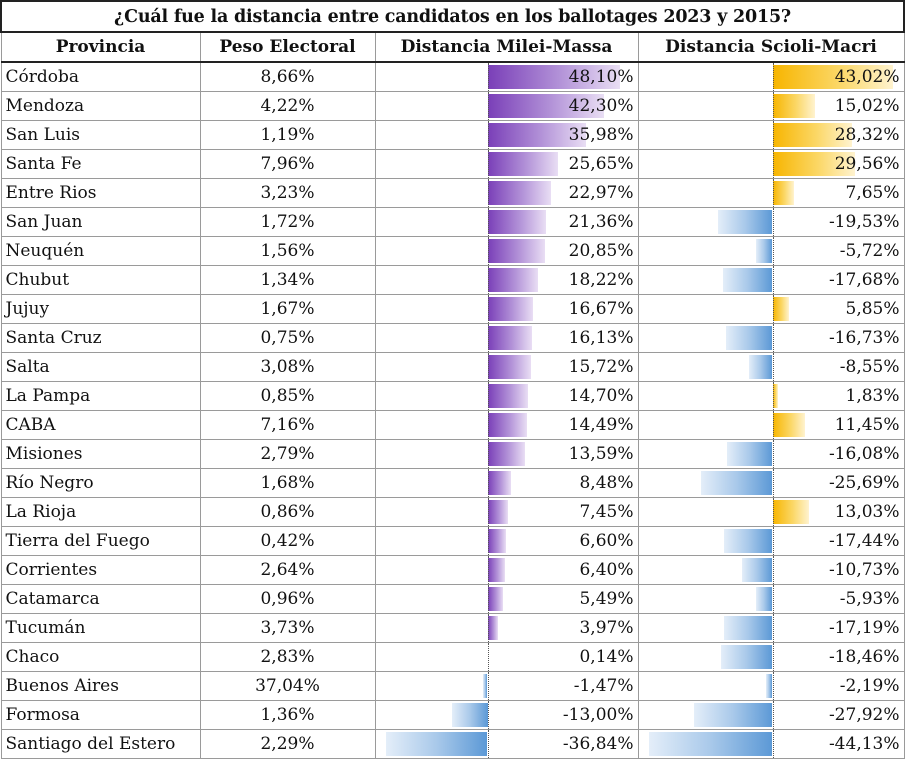  What do you see at coordinates (771, 308) in the screenshot?
I see `distancia-scioli-macri-cell: 5,85%` at bounding box center [771, 308].